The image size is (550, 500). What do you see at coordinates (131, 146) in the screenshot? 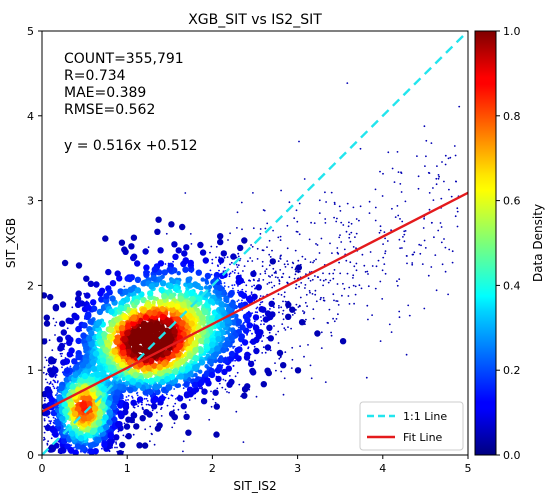
I see `fit-equation: y = 0.516x +0.512` at bounding box center [131, 146].